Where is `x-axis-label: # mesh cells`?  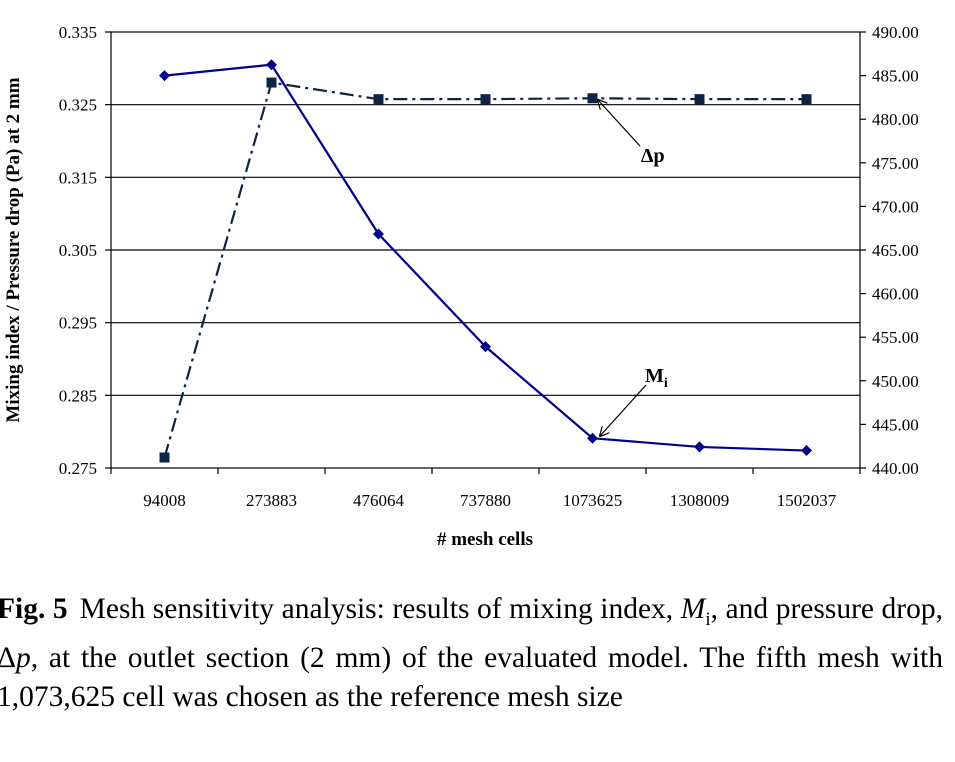 x-axis-label: # mesh cells is located at coordinates (485, 539).